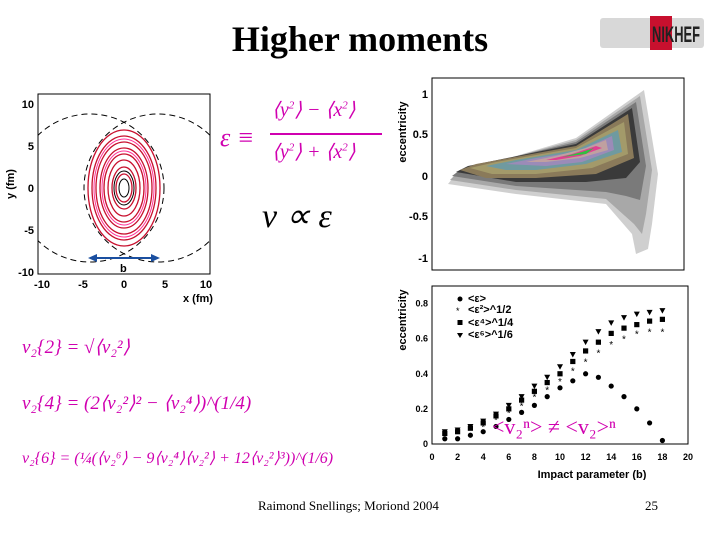  Describe the element at coordinates (477, 299) in the screenshot. I see `legend-item: <ε>` at that location.